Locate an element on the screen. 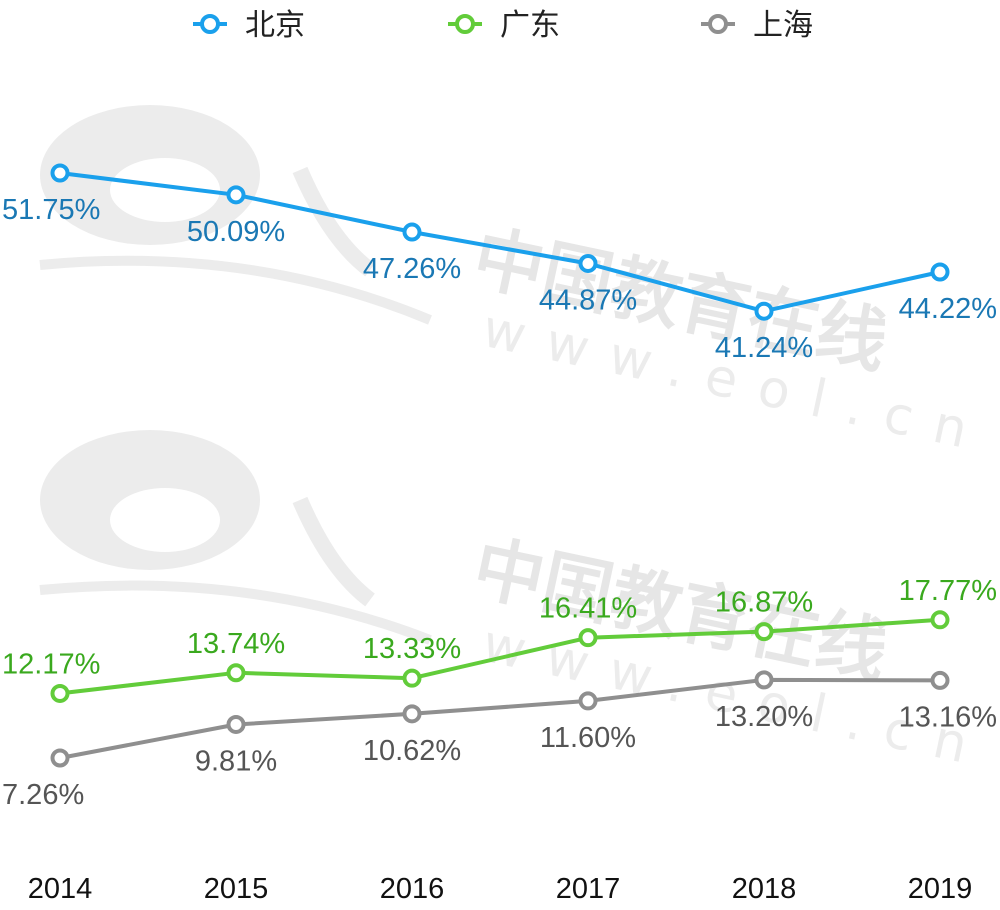 The image size is (1000, 910). legend-item-2: 上海 is located at coordinates (757, 25).